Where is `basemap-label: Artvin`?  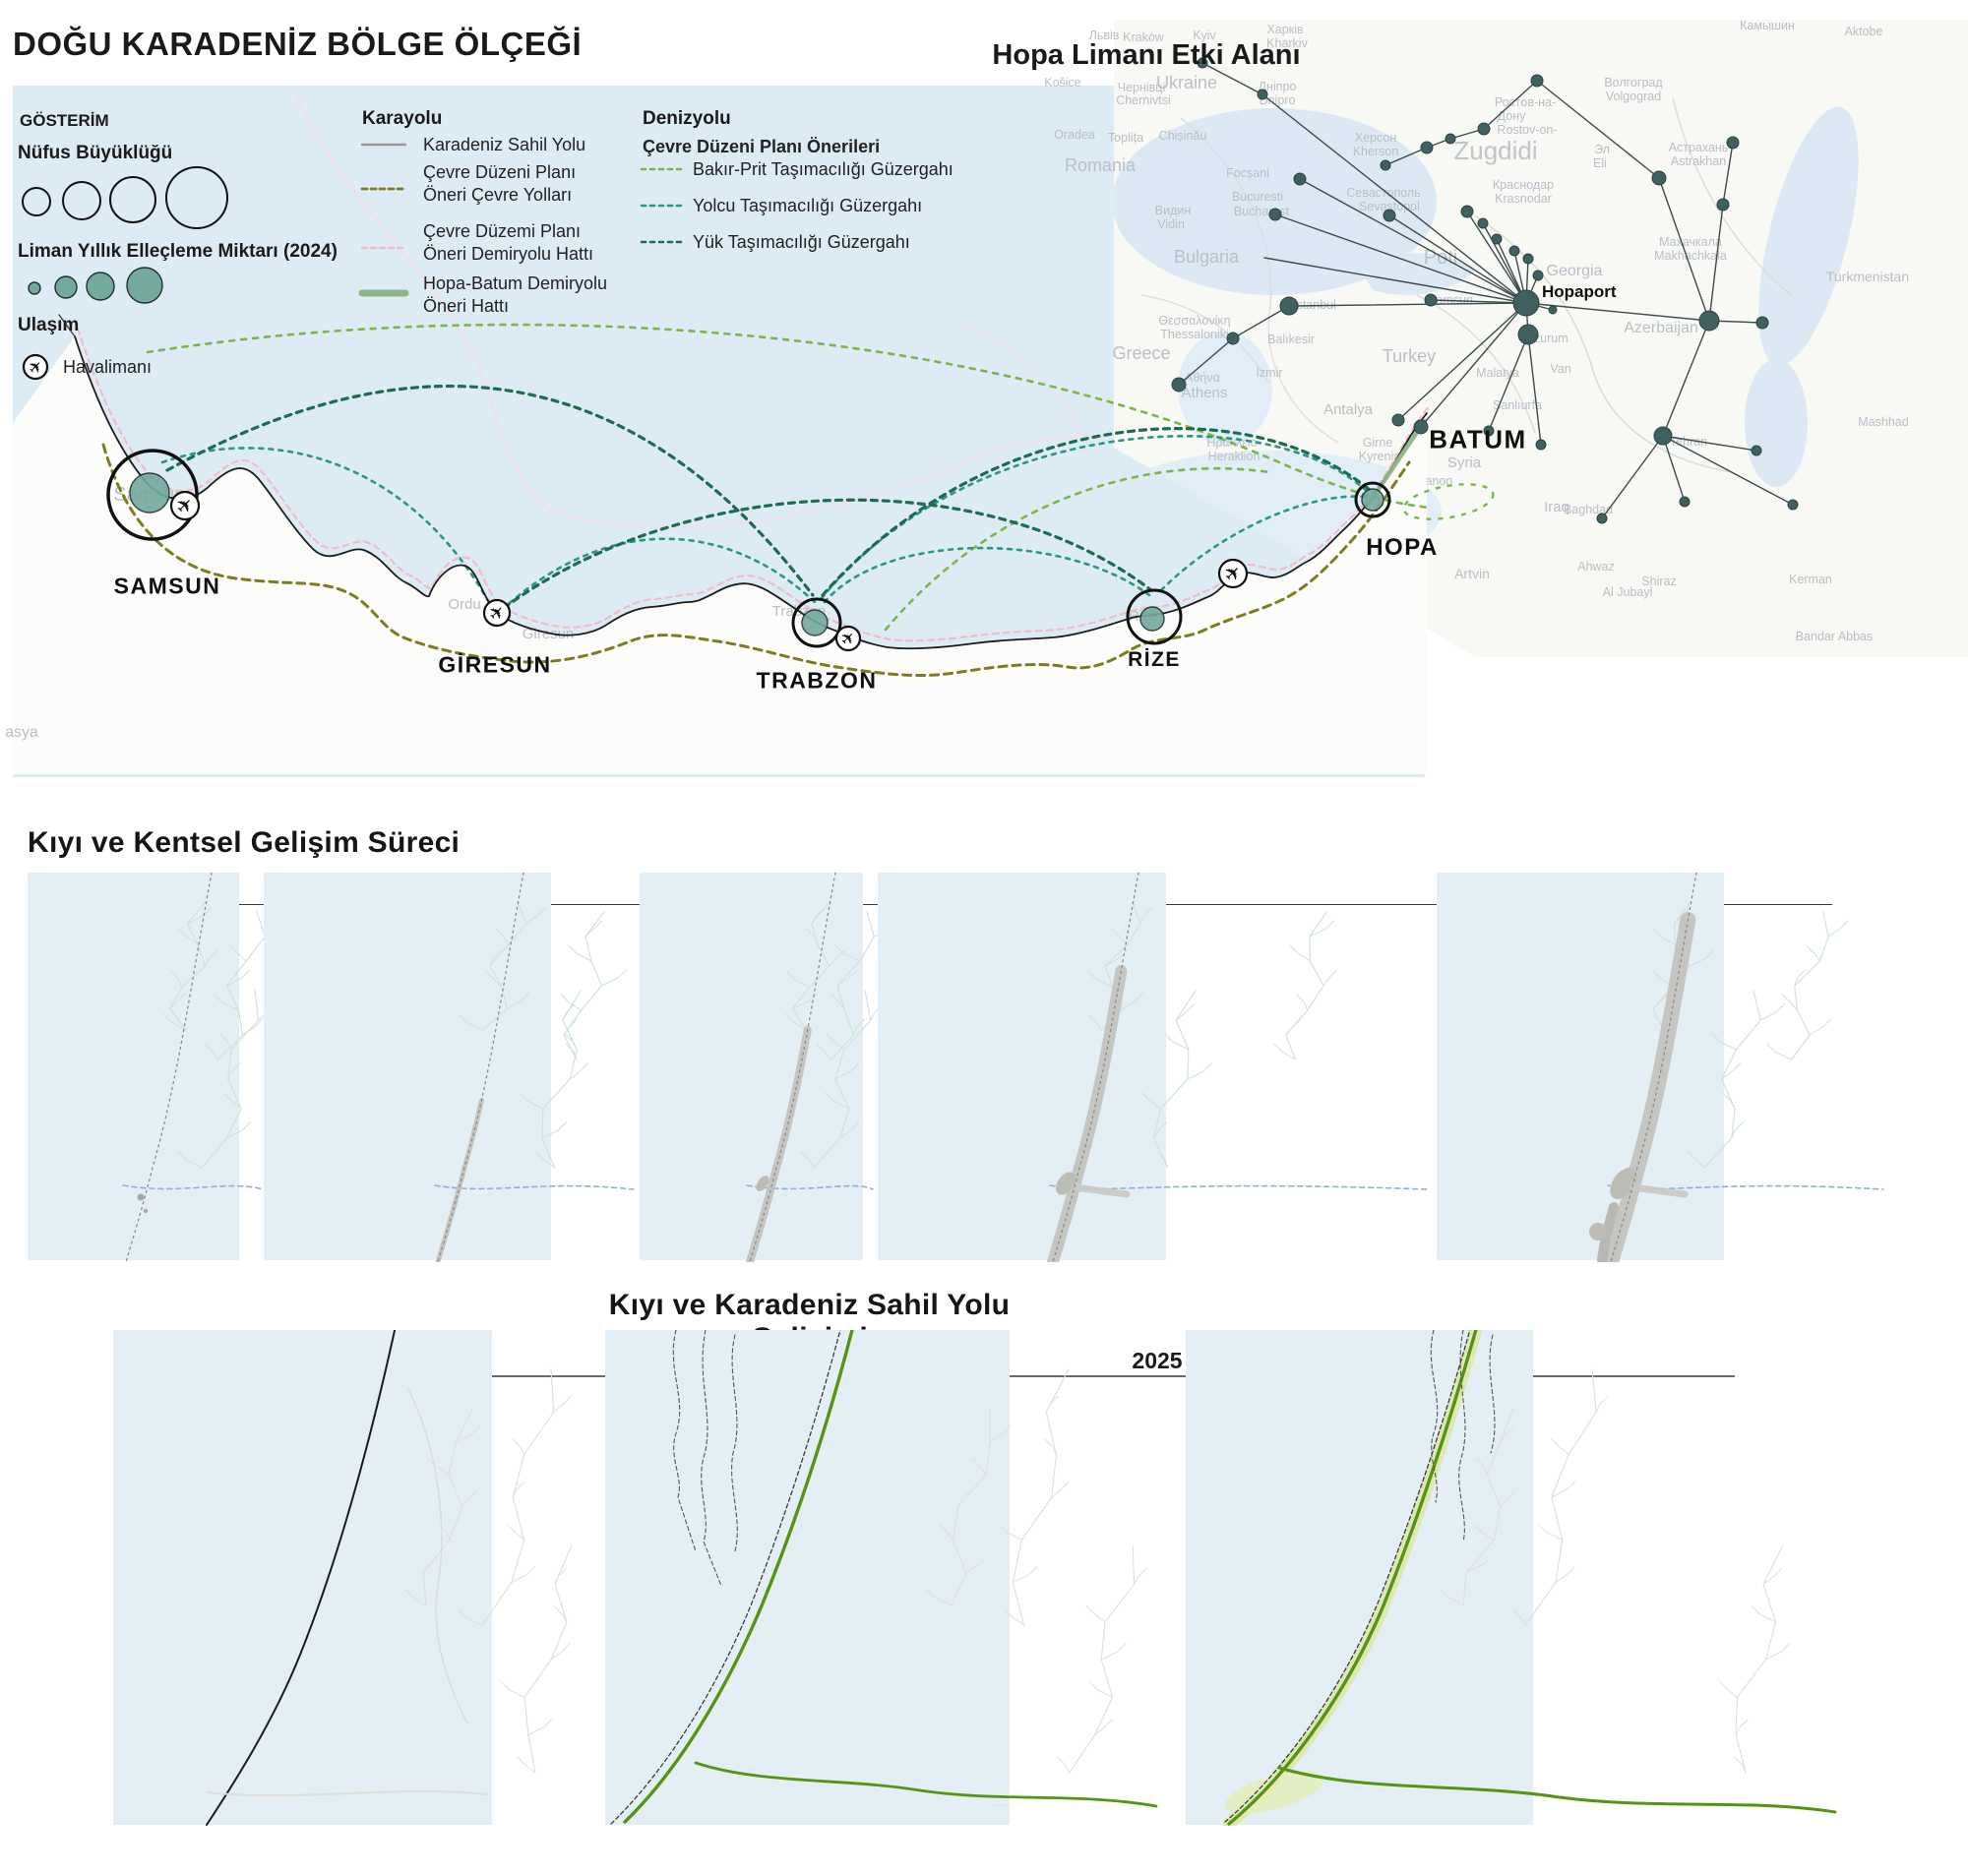 basemap-label: Artvin is located at coordinates (1472, 573).